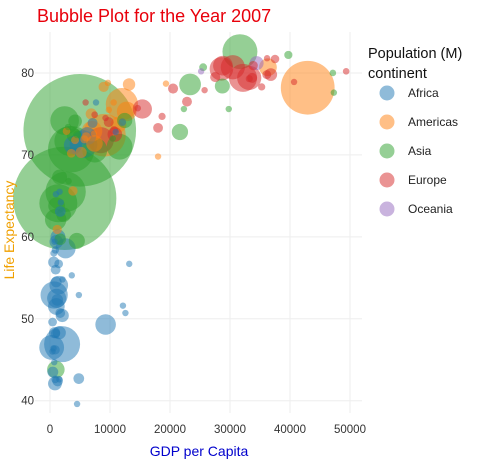 The width and height of the screenshot is (487, 459). Describe the element at coordinates (199, 451) in the screenshot. I see `x-axis-title: GDP per Capita` at that location.